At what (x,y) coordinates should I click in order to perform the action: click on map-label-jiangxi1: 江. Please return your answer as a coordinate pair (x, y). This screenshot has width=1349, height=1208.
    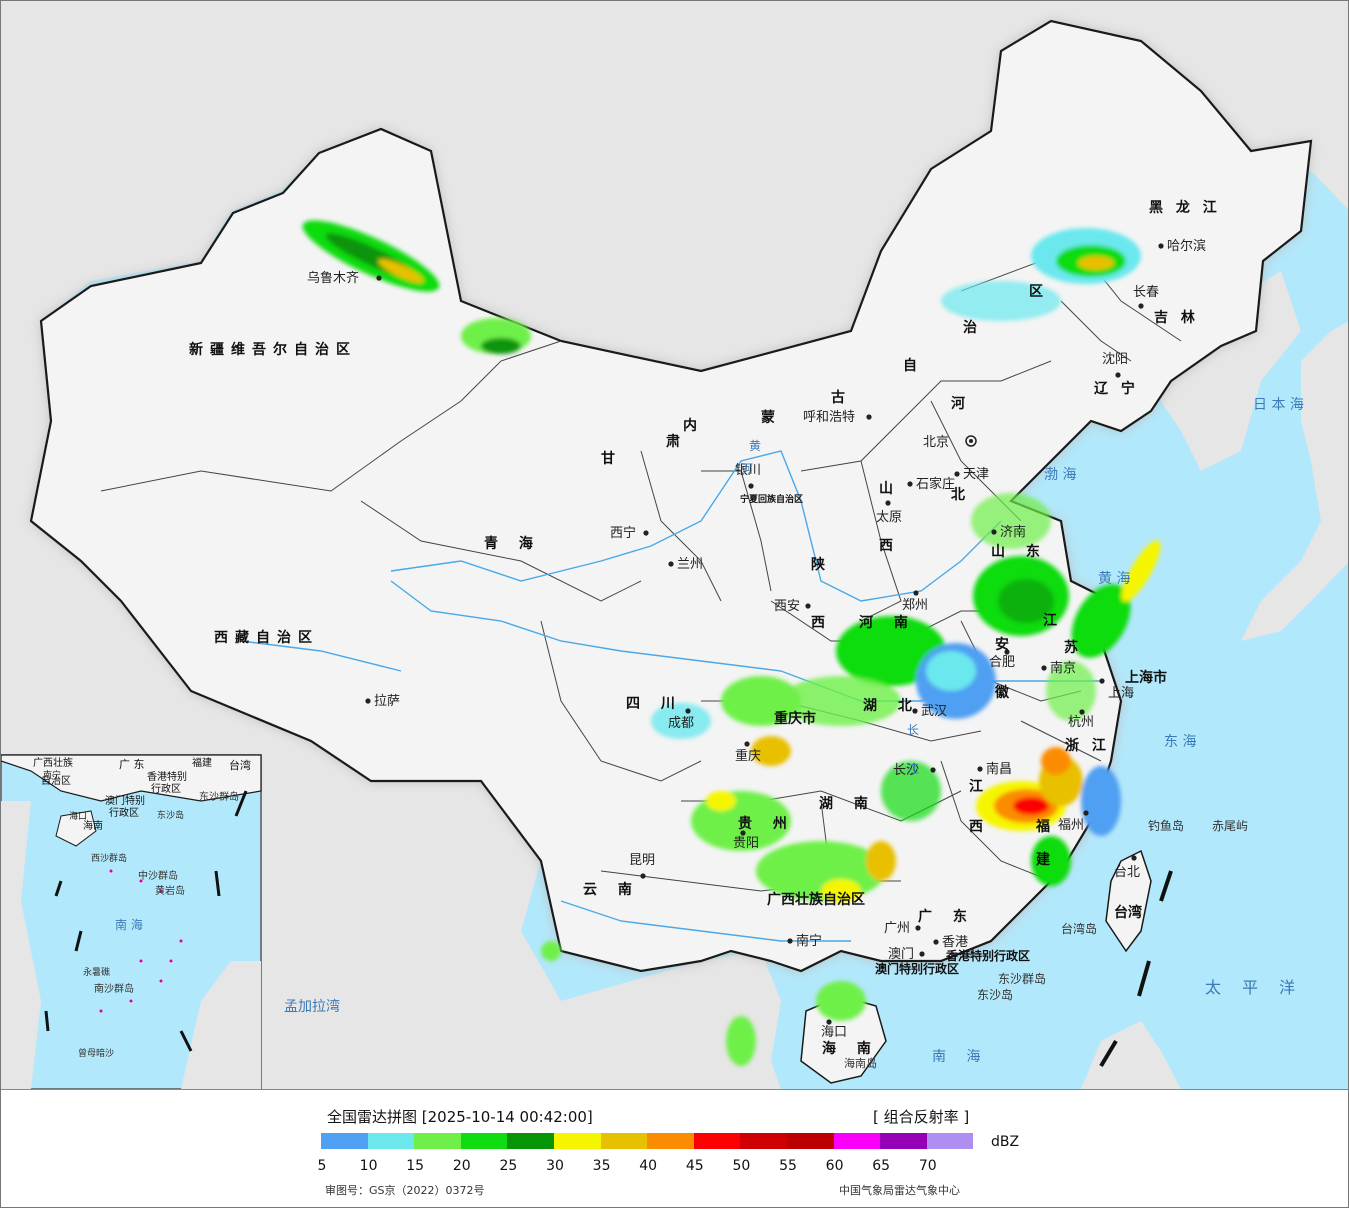
    Looking at the image, I should click on (976, 786).